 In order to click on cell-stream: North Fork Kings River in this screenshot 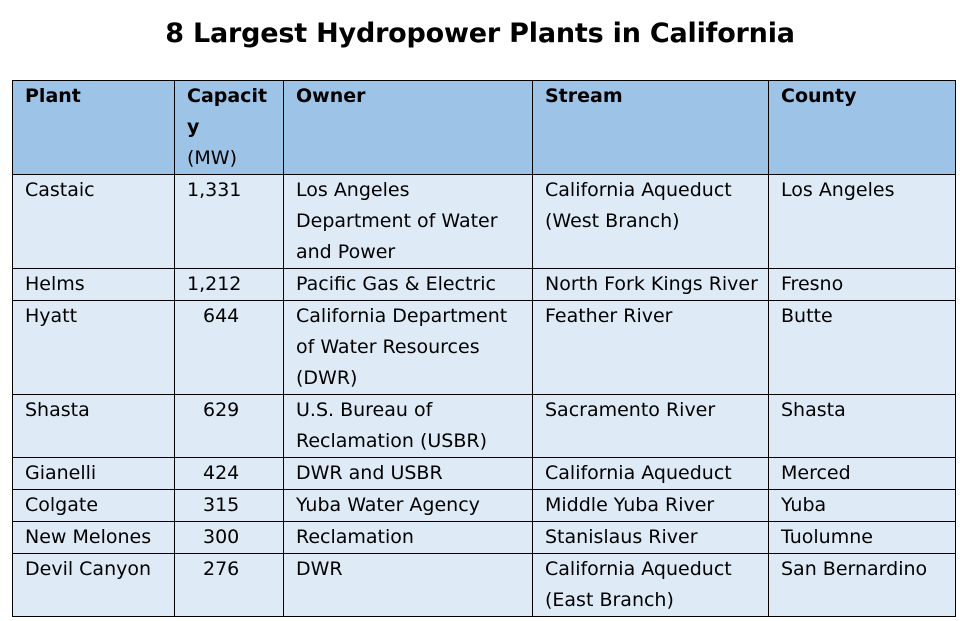, I will do `click(650, 284)`.